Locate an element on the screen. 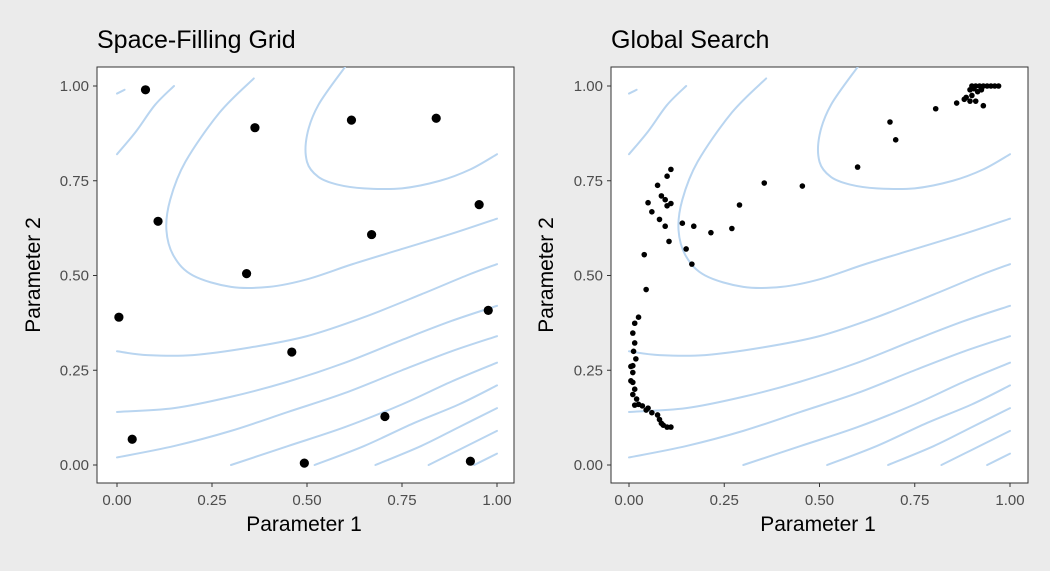 This screenshot has height=571, width=1050. x-axis: 0.00 0.25 0.50 0.75 1.00 is located at coordinates (307, 496).